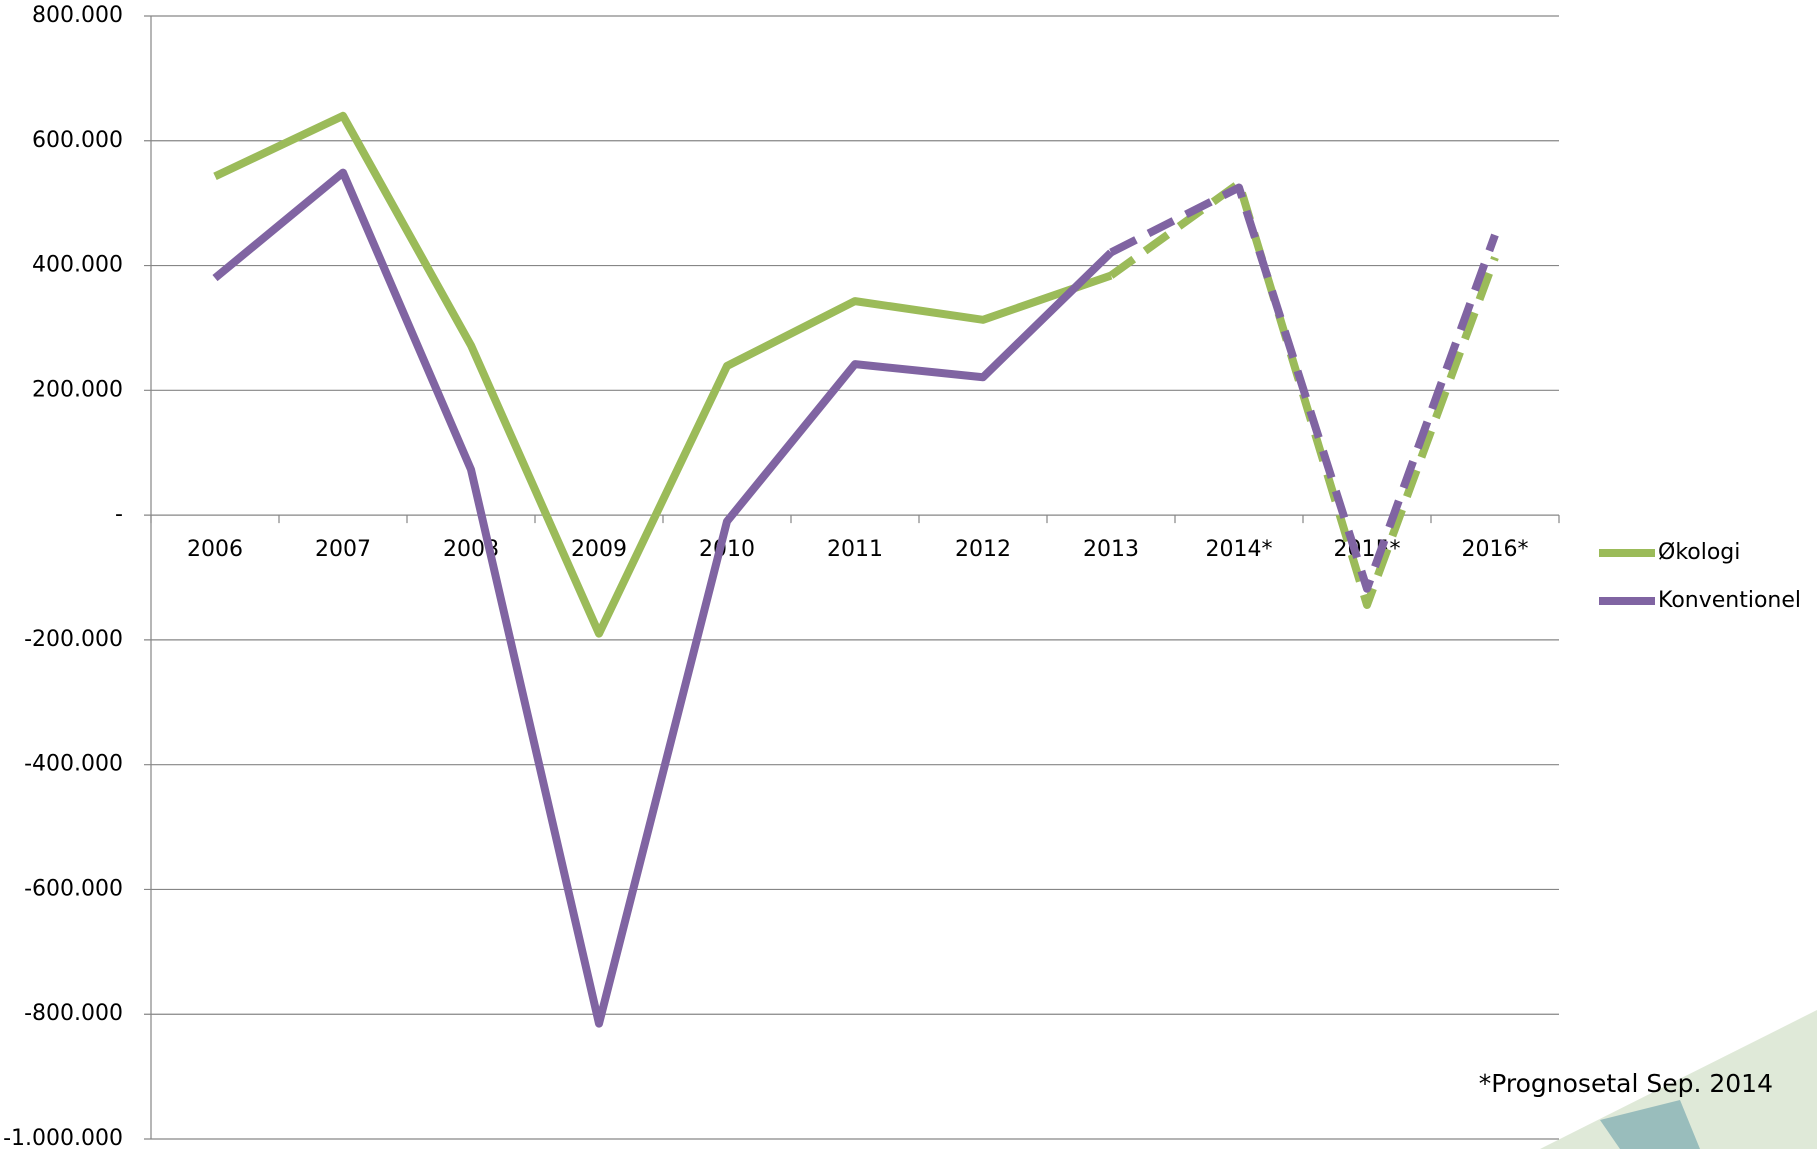 The height and width of the screenshot is (1149, 1817). Describe the element at coordinates (855, 549) in the screenshot. I see `x-tick-label: 2011` at that location.